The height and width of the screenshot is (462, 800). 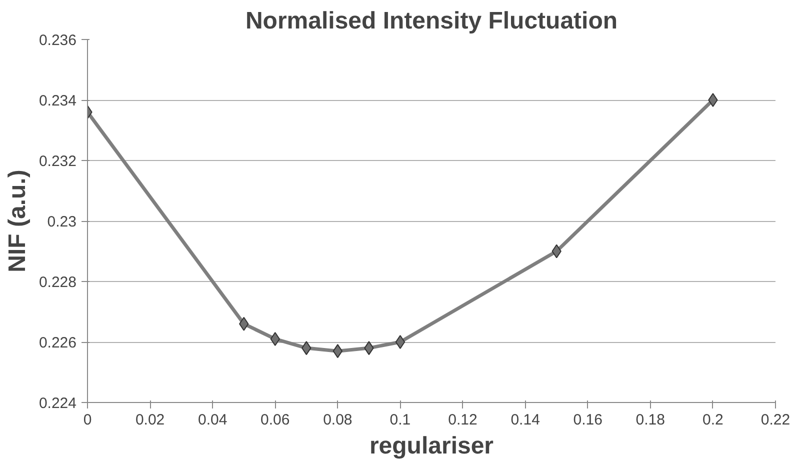 I want to click on x-tick-label: 0.18, so click(x=651, y=420).